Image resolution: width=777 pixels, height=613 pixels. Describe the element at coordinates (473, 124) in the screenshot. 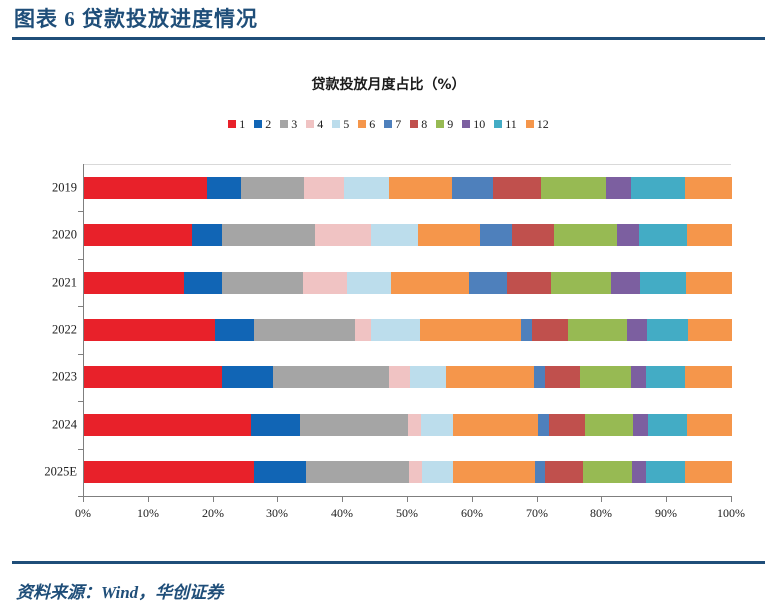

I see `legend-item-10: 10` at that location.